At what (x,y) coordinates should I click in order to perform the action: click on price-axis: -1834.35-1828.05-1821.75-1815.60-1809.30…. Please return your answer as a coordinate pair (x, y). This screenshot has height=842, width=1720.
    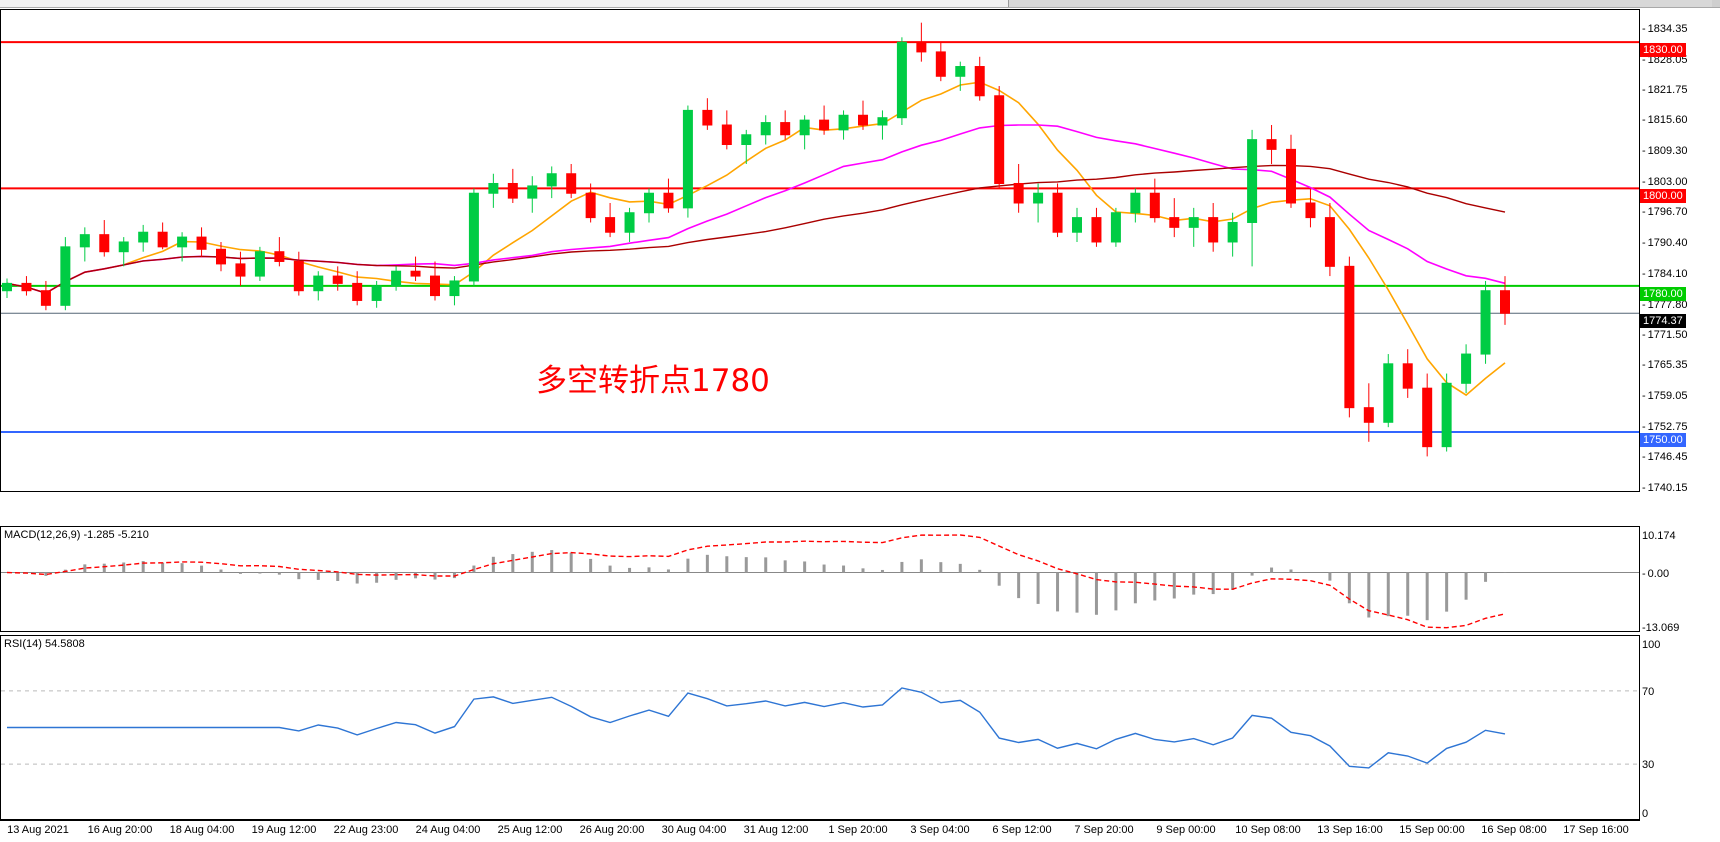
    Looking at the image, I should click on (1680, 251).